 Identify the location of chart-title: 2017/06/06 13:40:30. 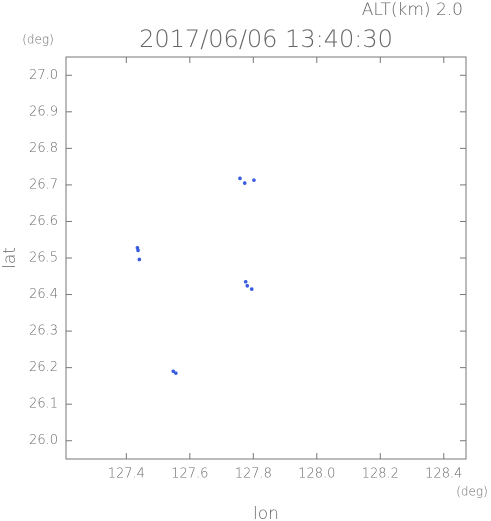
(266, 39).